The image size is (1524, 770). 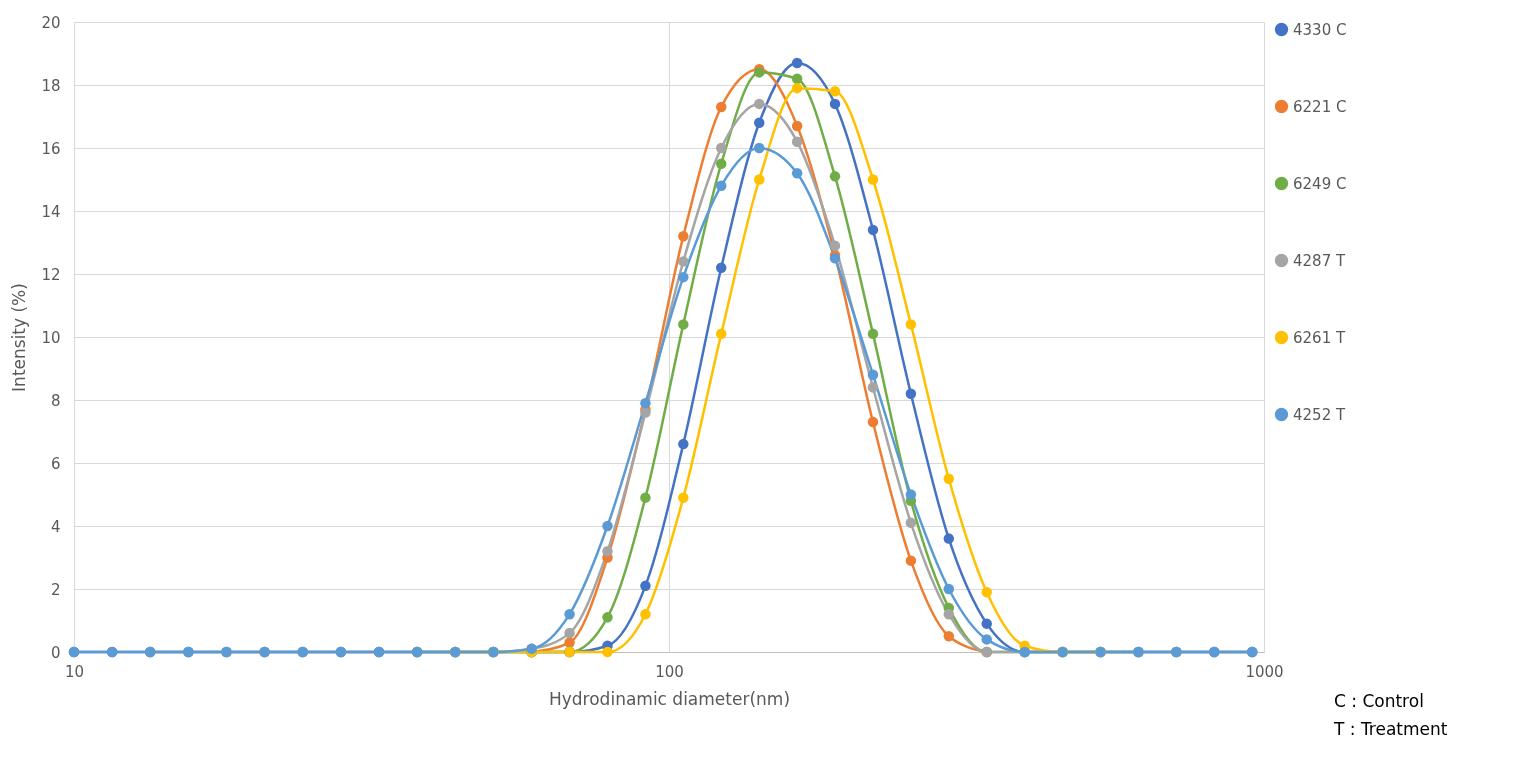 I want to click on x-tick-label: 10, so click(x=74, y=671).